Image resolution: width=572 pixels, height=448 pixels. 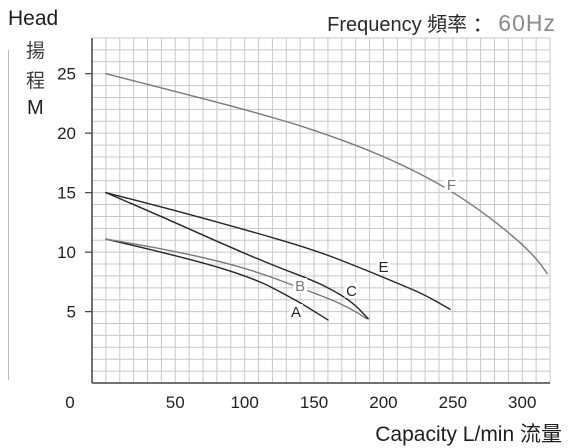 What do you see at coordinates (36, 81) in the screenshot?
I see `y-axis-label-cn-2: 程` at bounding box center [36, 81].